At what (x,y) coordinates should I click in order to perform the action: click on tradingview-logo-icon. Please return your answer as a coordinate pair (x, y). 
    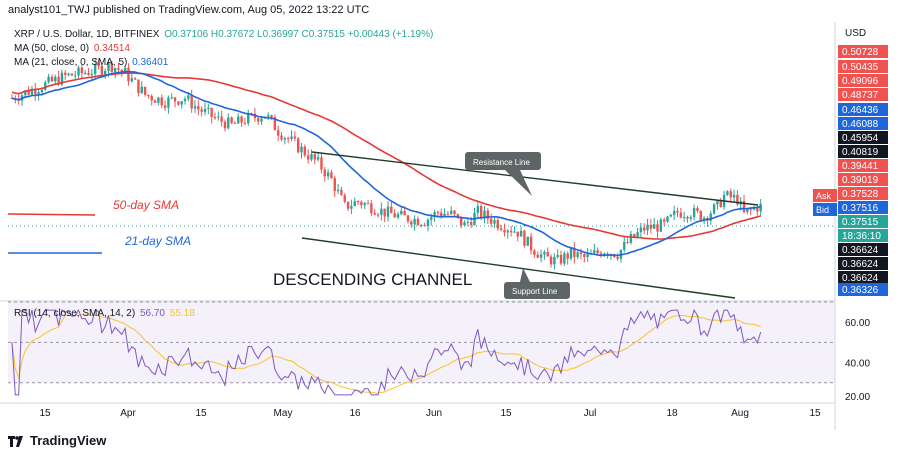
    Looking at the image, I should click on (15, 441).